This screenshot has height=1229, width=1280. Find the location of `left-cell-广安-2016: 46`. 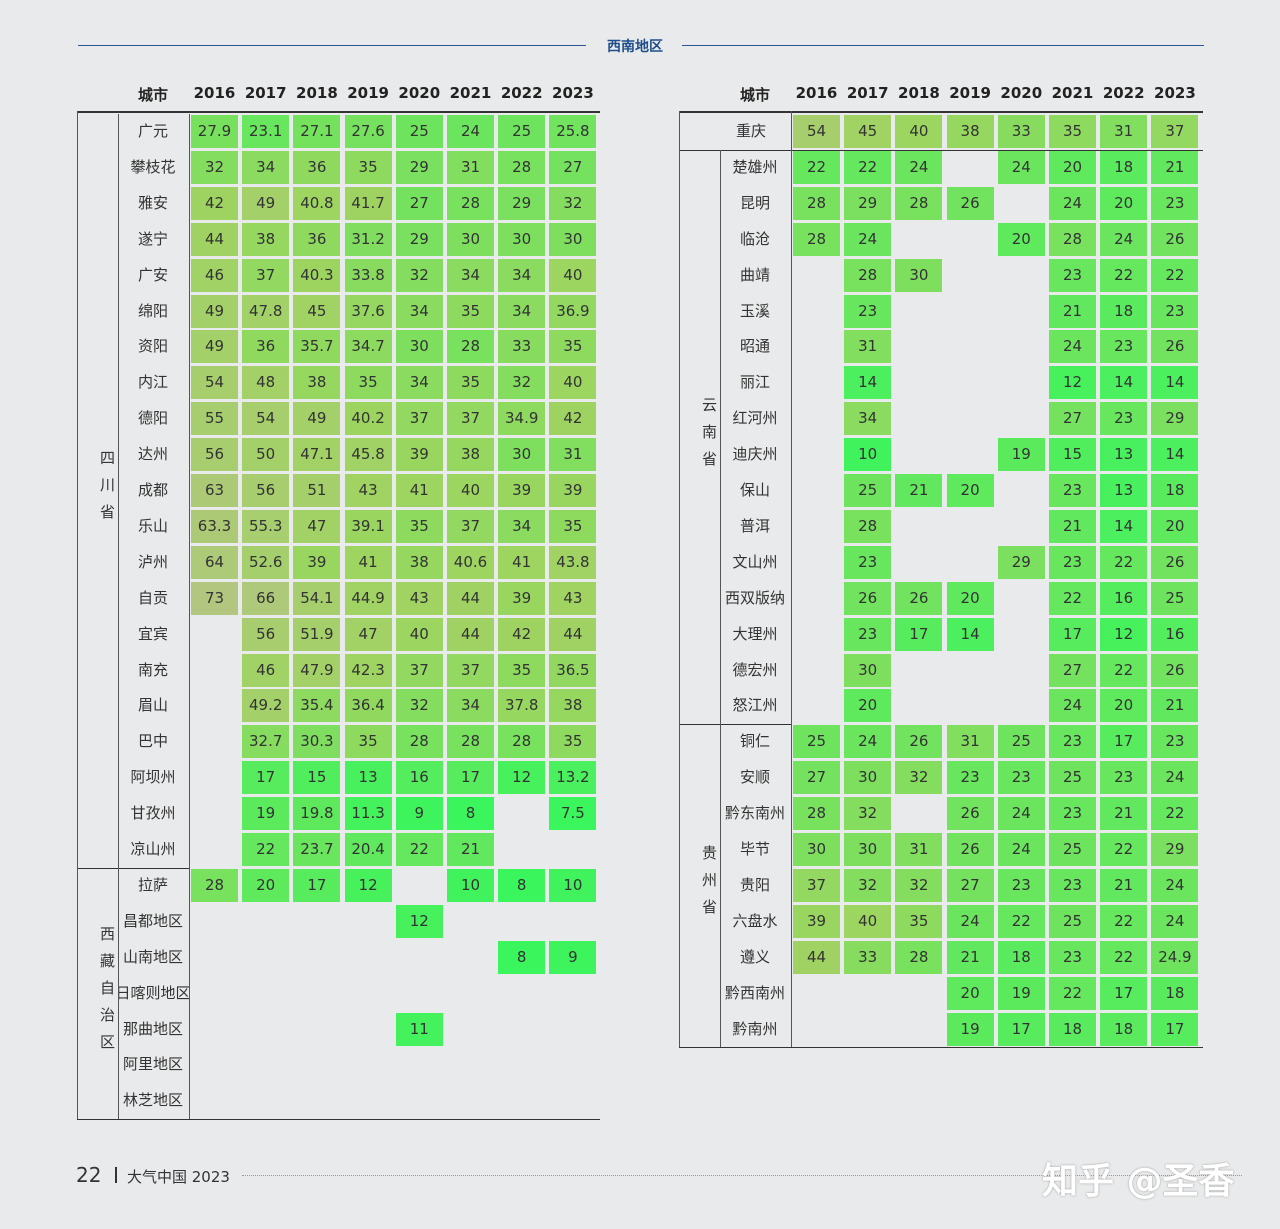

left-cell-广安-2016: 46 is located at coordinates (214, 275).